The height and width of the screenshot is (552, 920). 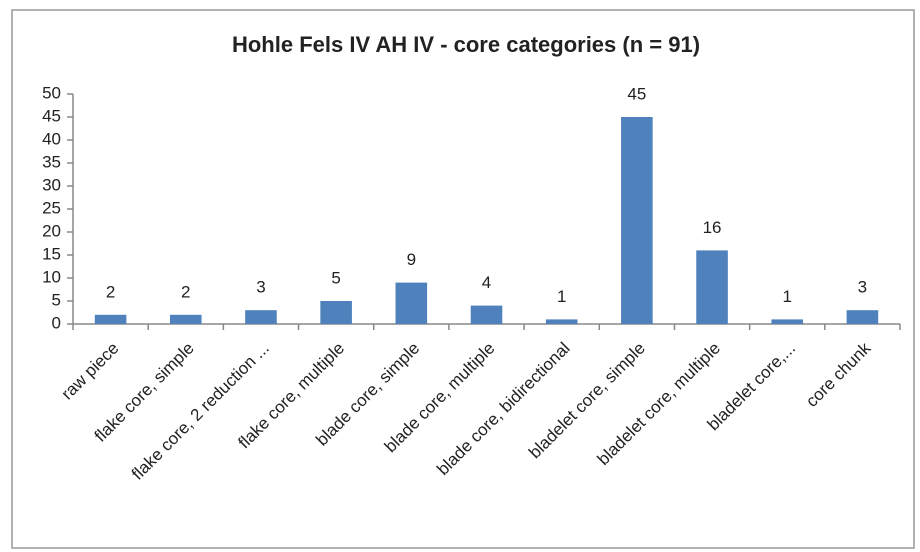 What do you see at coordinates (51, 92) in the screenshot?
I see `y-tick-label: 50` at bounding box center [51, 92].